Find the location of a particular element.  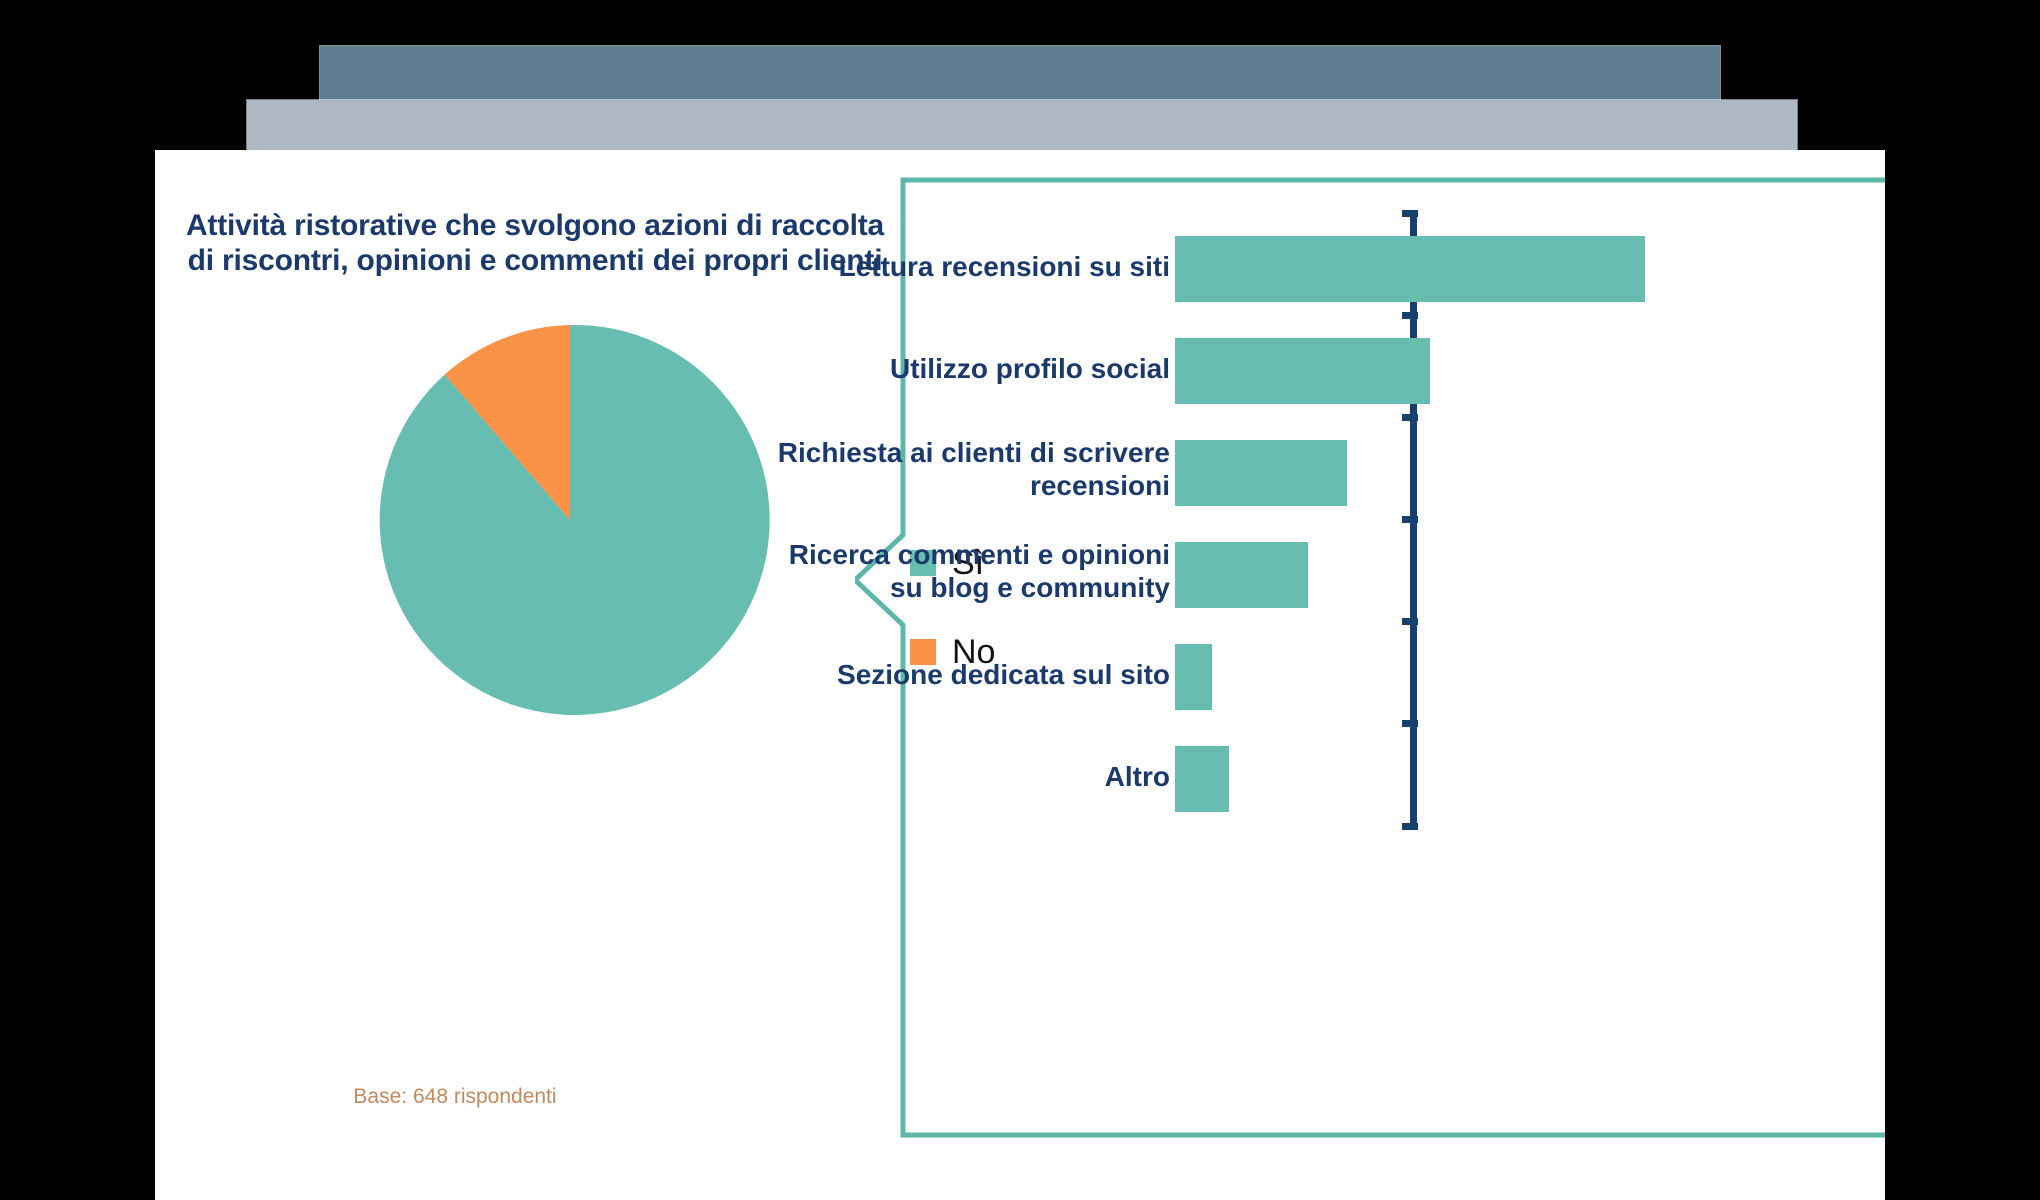

bar-label: Altro is located at coordinates (1137, 776).